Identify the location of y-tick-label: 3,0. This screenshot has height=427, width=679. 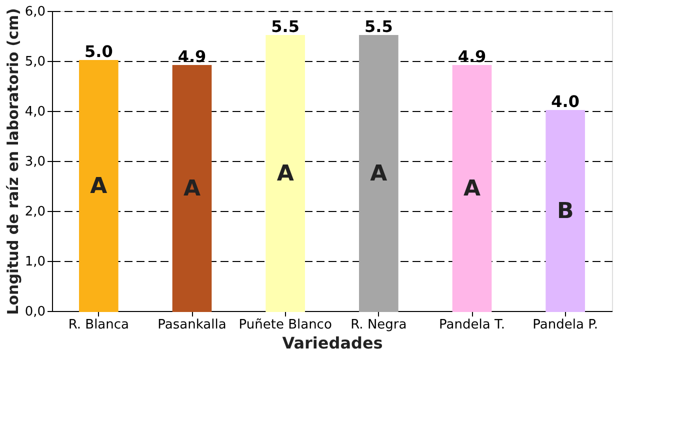
(35, 162).